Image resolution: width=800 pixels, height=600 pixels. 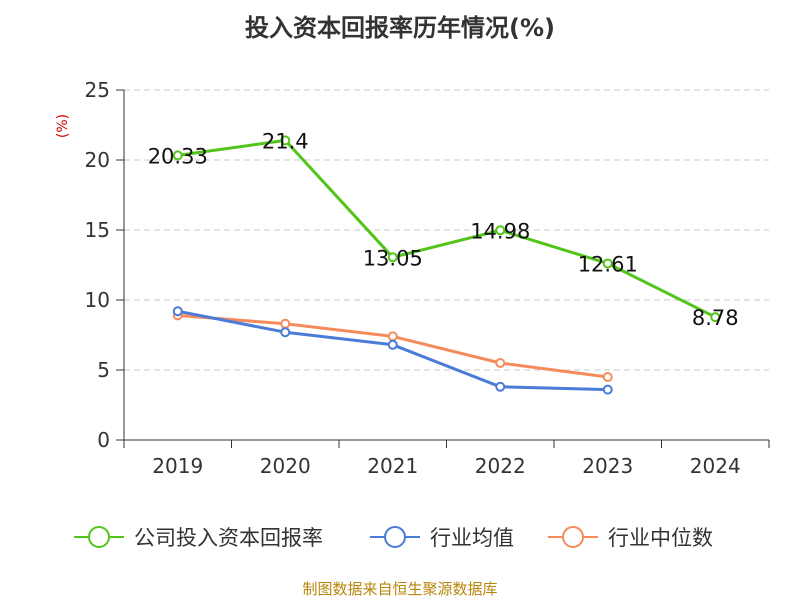 What do you see at coordinates (97, 300) in the screenshot?
I see `y-tick-label: 10` at bounding box center [97, 300].